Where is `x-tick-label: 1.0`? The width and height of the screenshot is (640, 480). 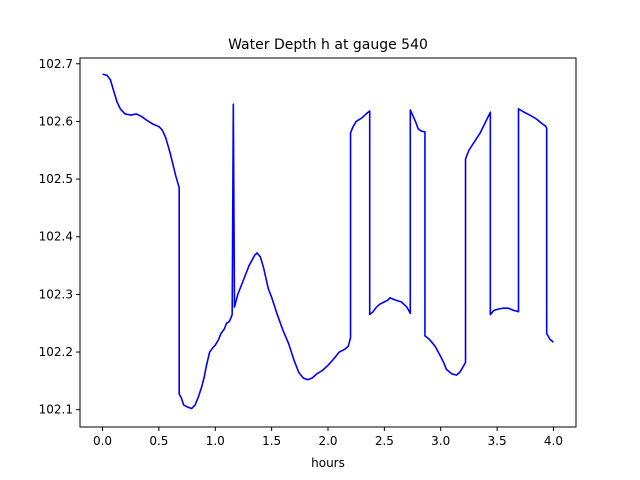
x-tick-label: 1.0 is located at coordinates (215, 441).